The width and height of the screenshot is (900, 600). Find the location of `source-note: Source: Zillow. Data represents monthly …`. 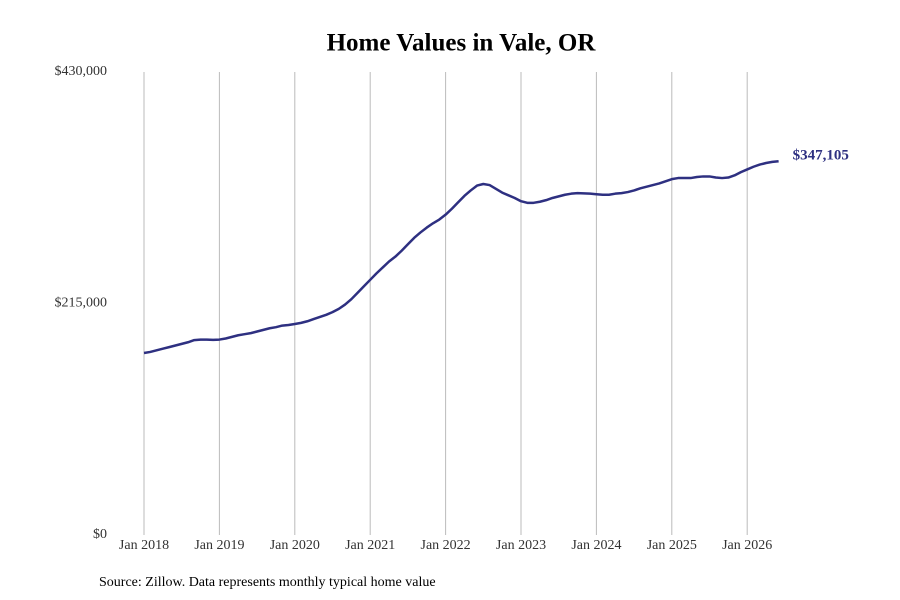

source-note: Source: Zillow. Data represents monthly … is located at coordinates (267, 582).